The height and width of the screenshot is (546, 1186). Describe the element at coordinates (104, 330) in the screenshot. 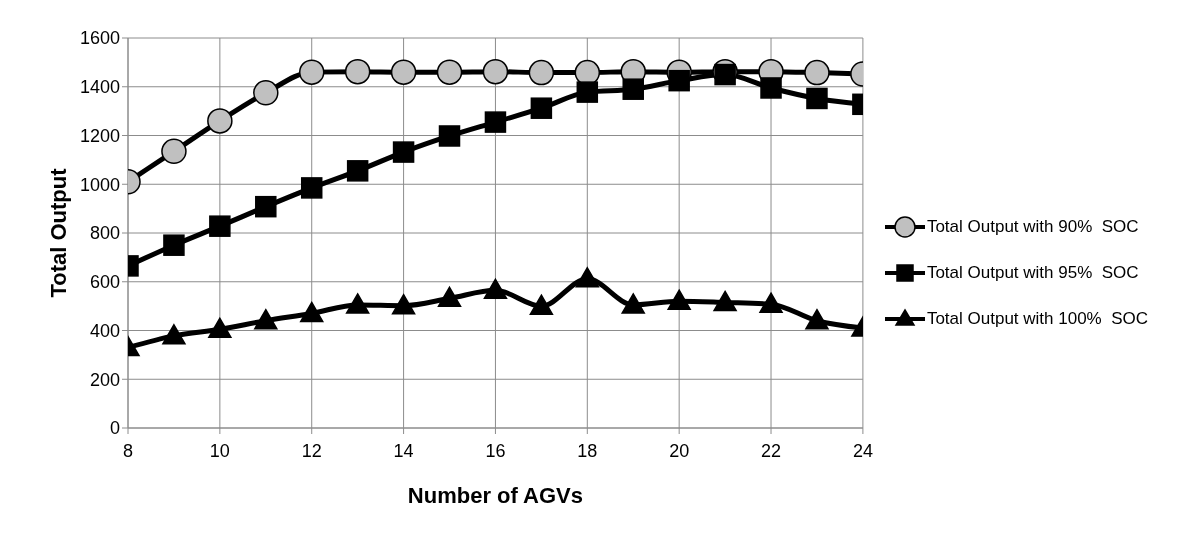

I see `y-tick-label: 400` at that location.